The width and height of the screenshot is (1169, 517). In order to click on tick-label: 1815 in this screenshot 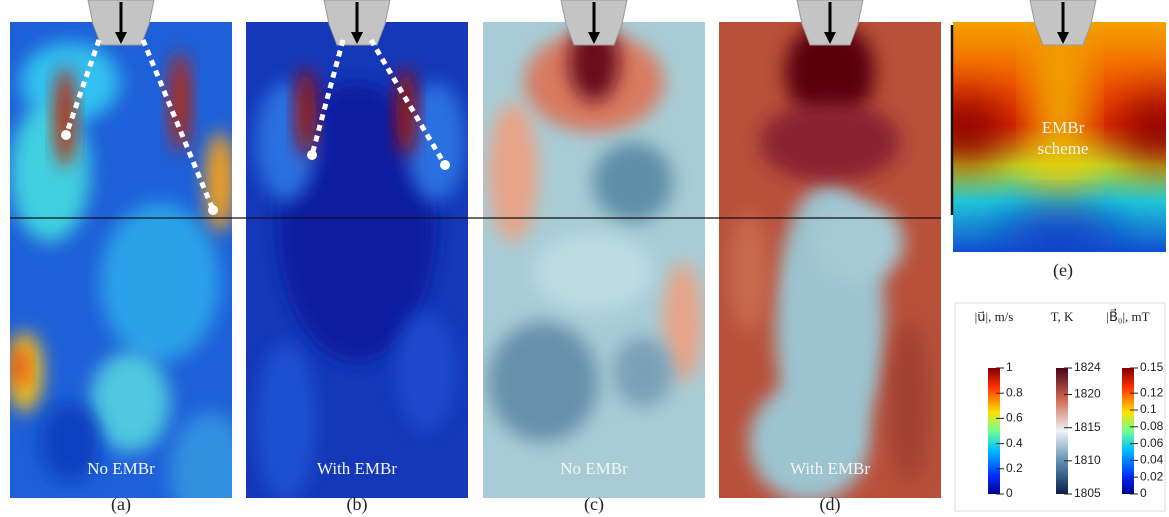, I will do `click(1087, 427)`.